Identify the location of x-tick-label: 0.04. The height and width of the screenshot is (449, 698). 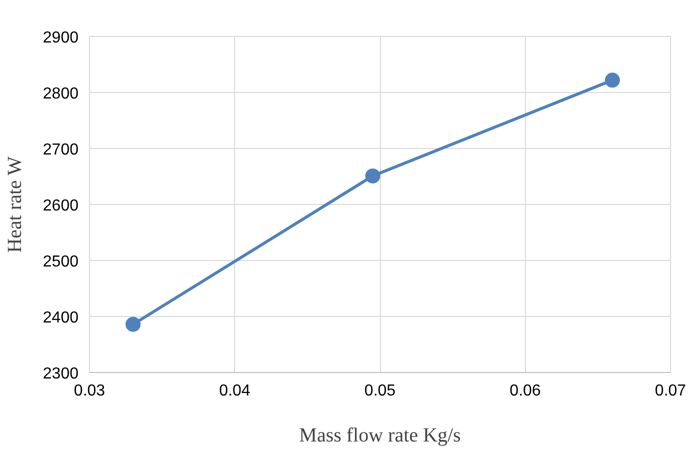
(234, 391).